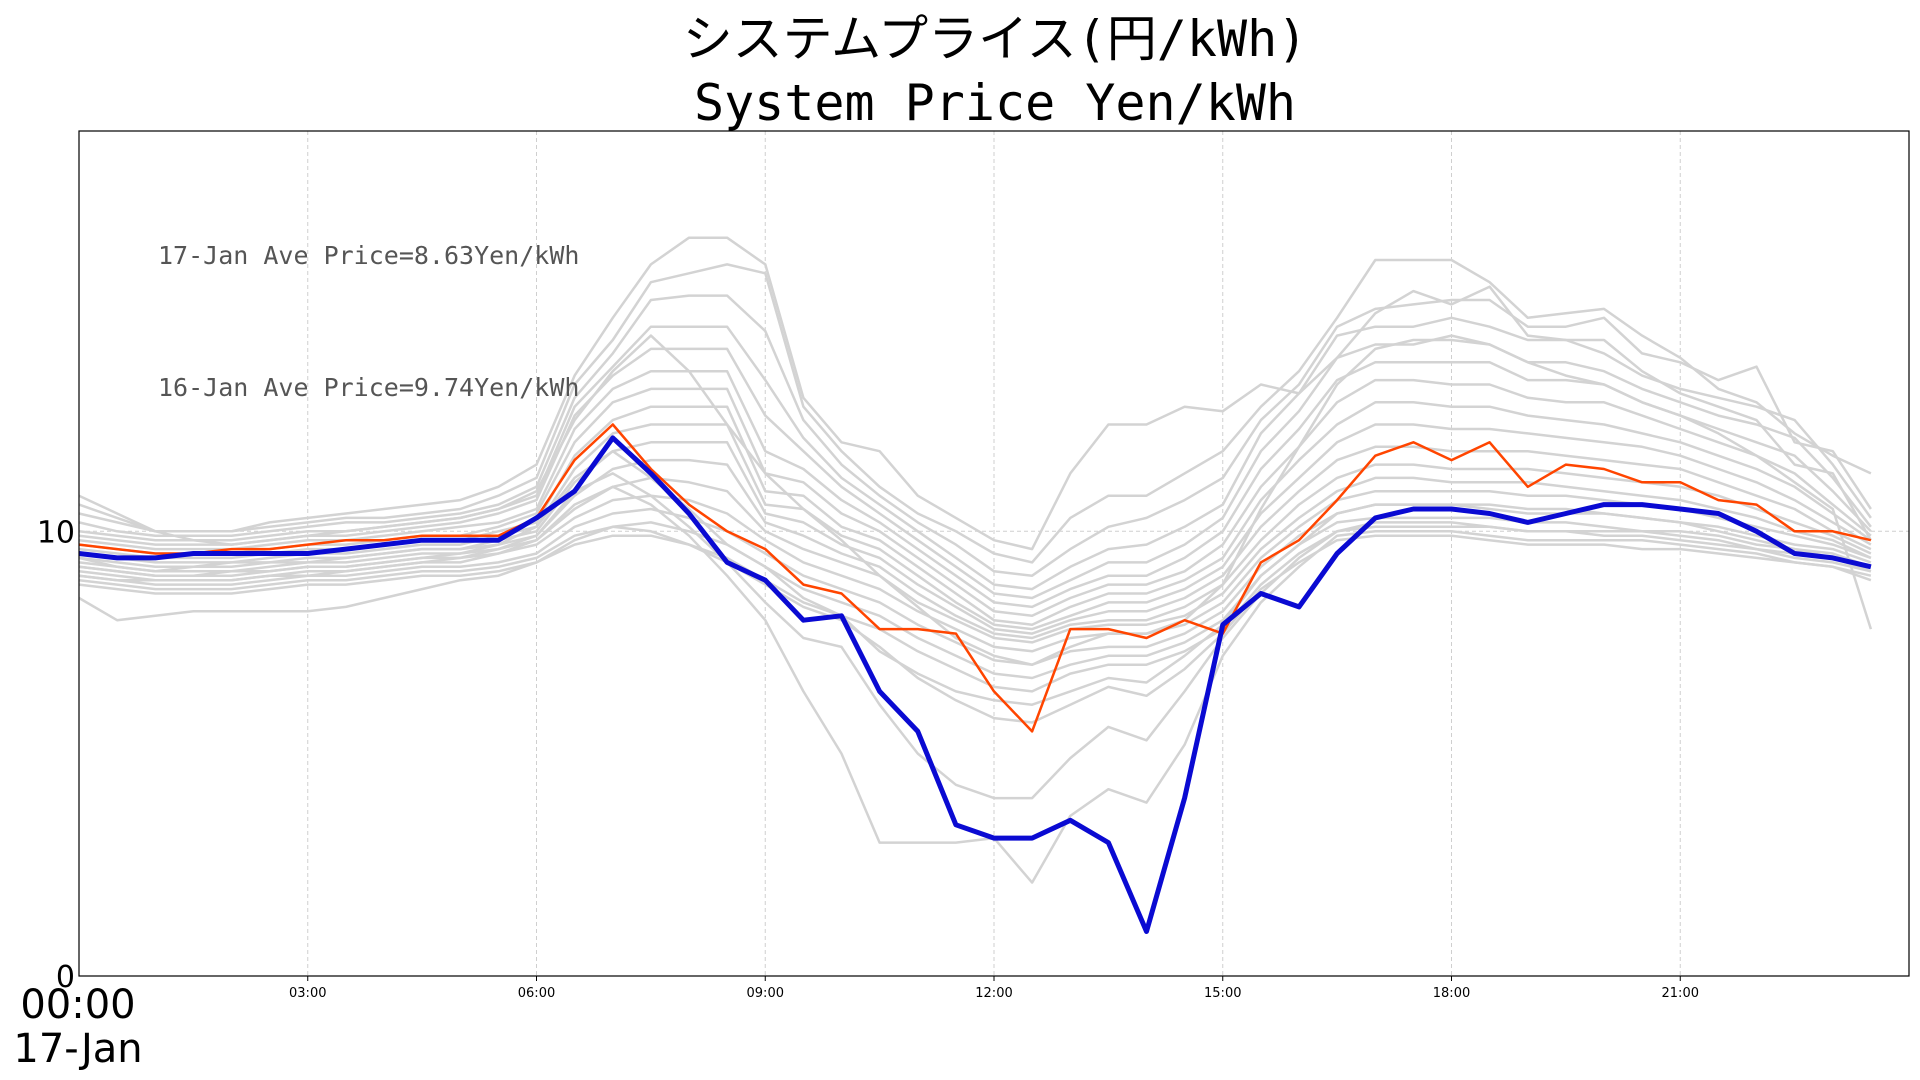 The image size is (1920, 1080). What do you see at coordinates (995, 103) in the screenshot?
I see `chart-subtitle: System Price Yen/kWh` at bounding box center [995, 103].